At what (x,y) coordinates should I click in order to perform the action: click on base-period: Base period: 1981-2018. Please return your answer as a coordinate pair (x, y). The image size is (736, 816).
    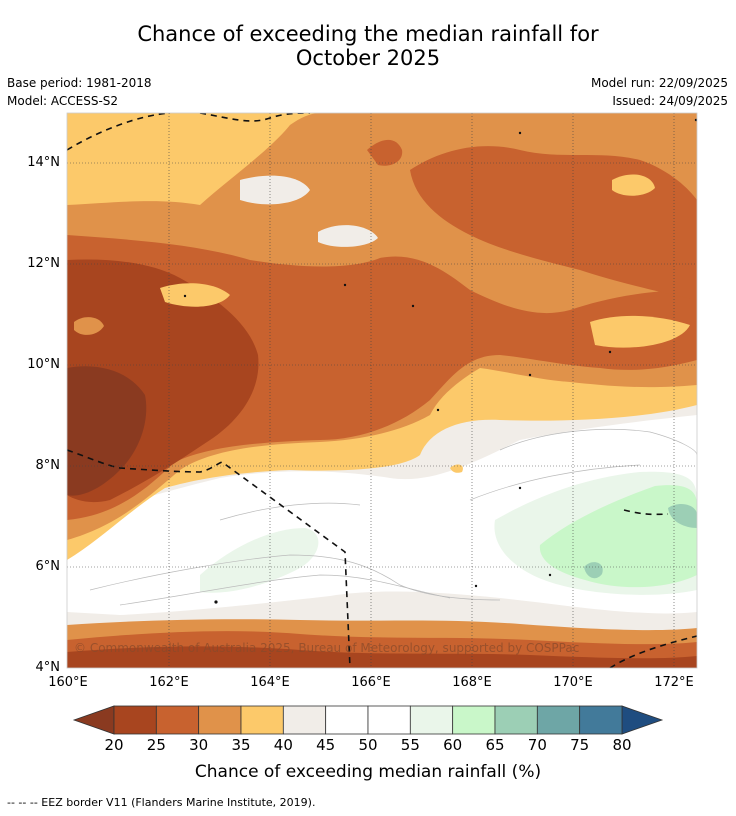
    Looking at the image, I should click on (79, 83).